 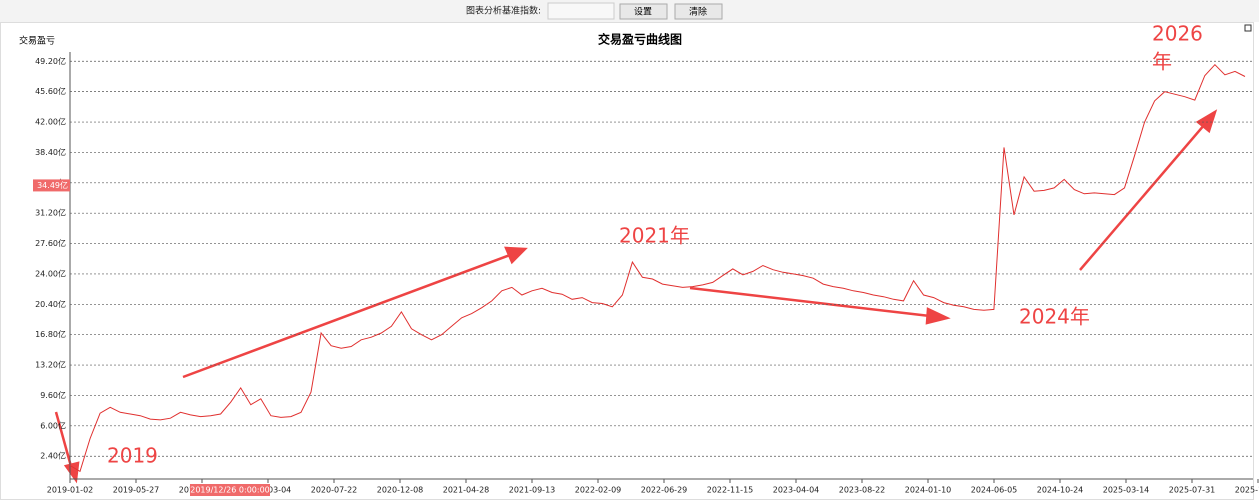 What do you see at coordinates (730, 490) in the screenshot?
I see `x-tick-label: 2022-11-15` at bounding box center [730, 490].